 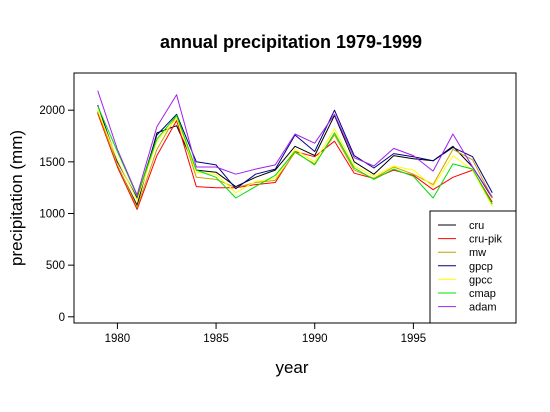 What do you see at coordinates (481, 280) in the screenshot?
I see `legend-label-gpcc: gpcc` at bounding box center [481, 280].